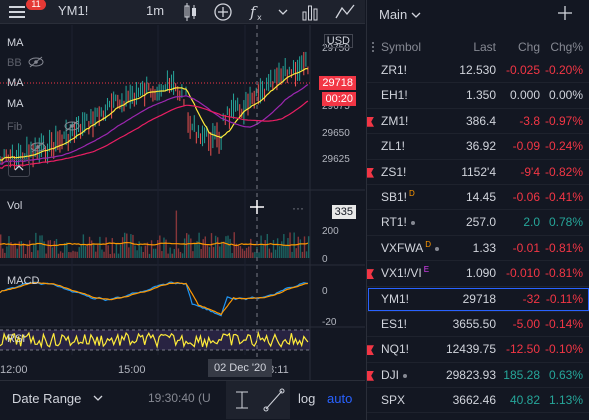 Image resolution: width=589 pixels, height=420 pixels. Describe the element at coordinates (524, 95) in the screenshot. I see `row-change: 0.000` at that location.